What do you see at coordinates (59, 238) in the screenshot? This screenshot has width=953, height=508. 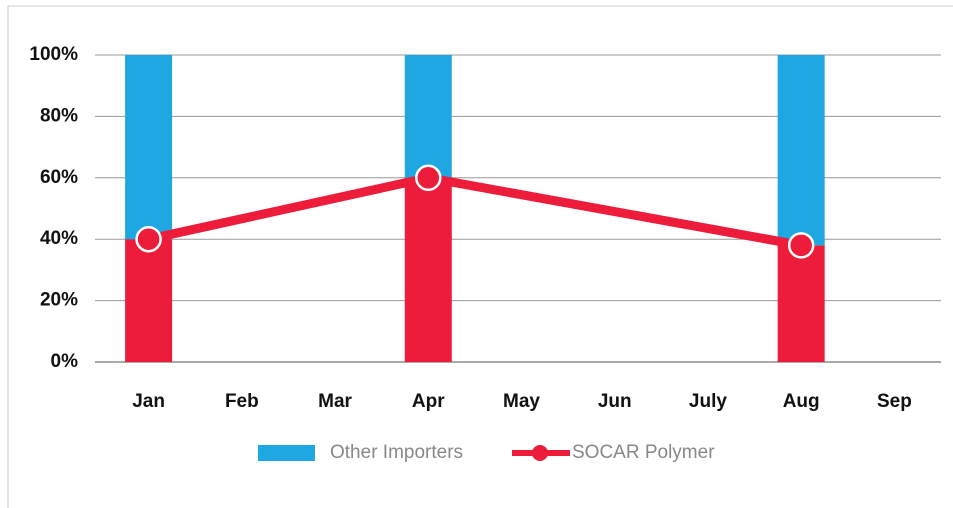 I see `y-tick-label: 40%` at bounding box center [59, 238].